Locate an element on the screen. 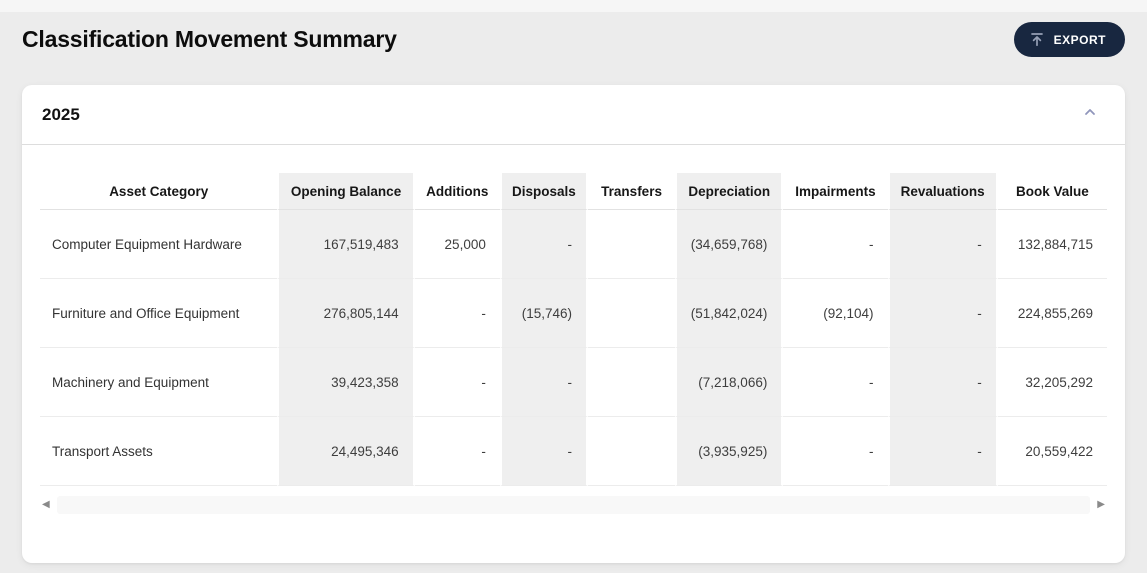  horizontal-scrollbar: ◀ ▶ is located at coordinates (573, 505).